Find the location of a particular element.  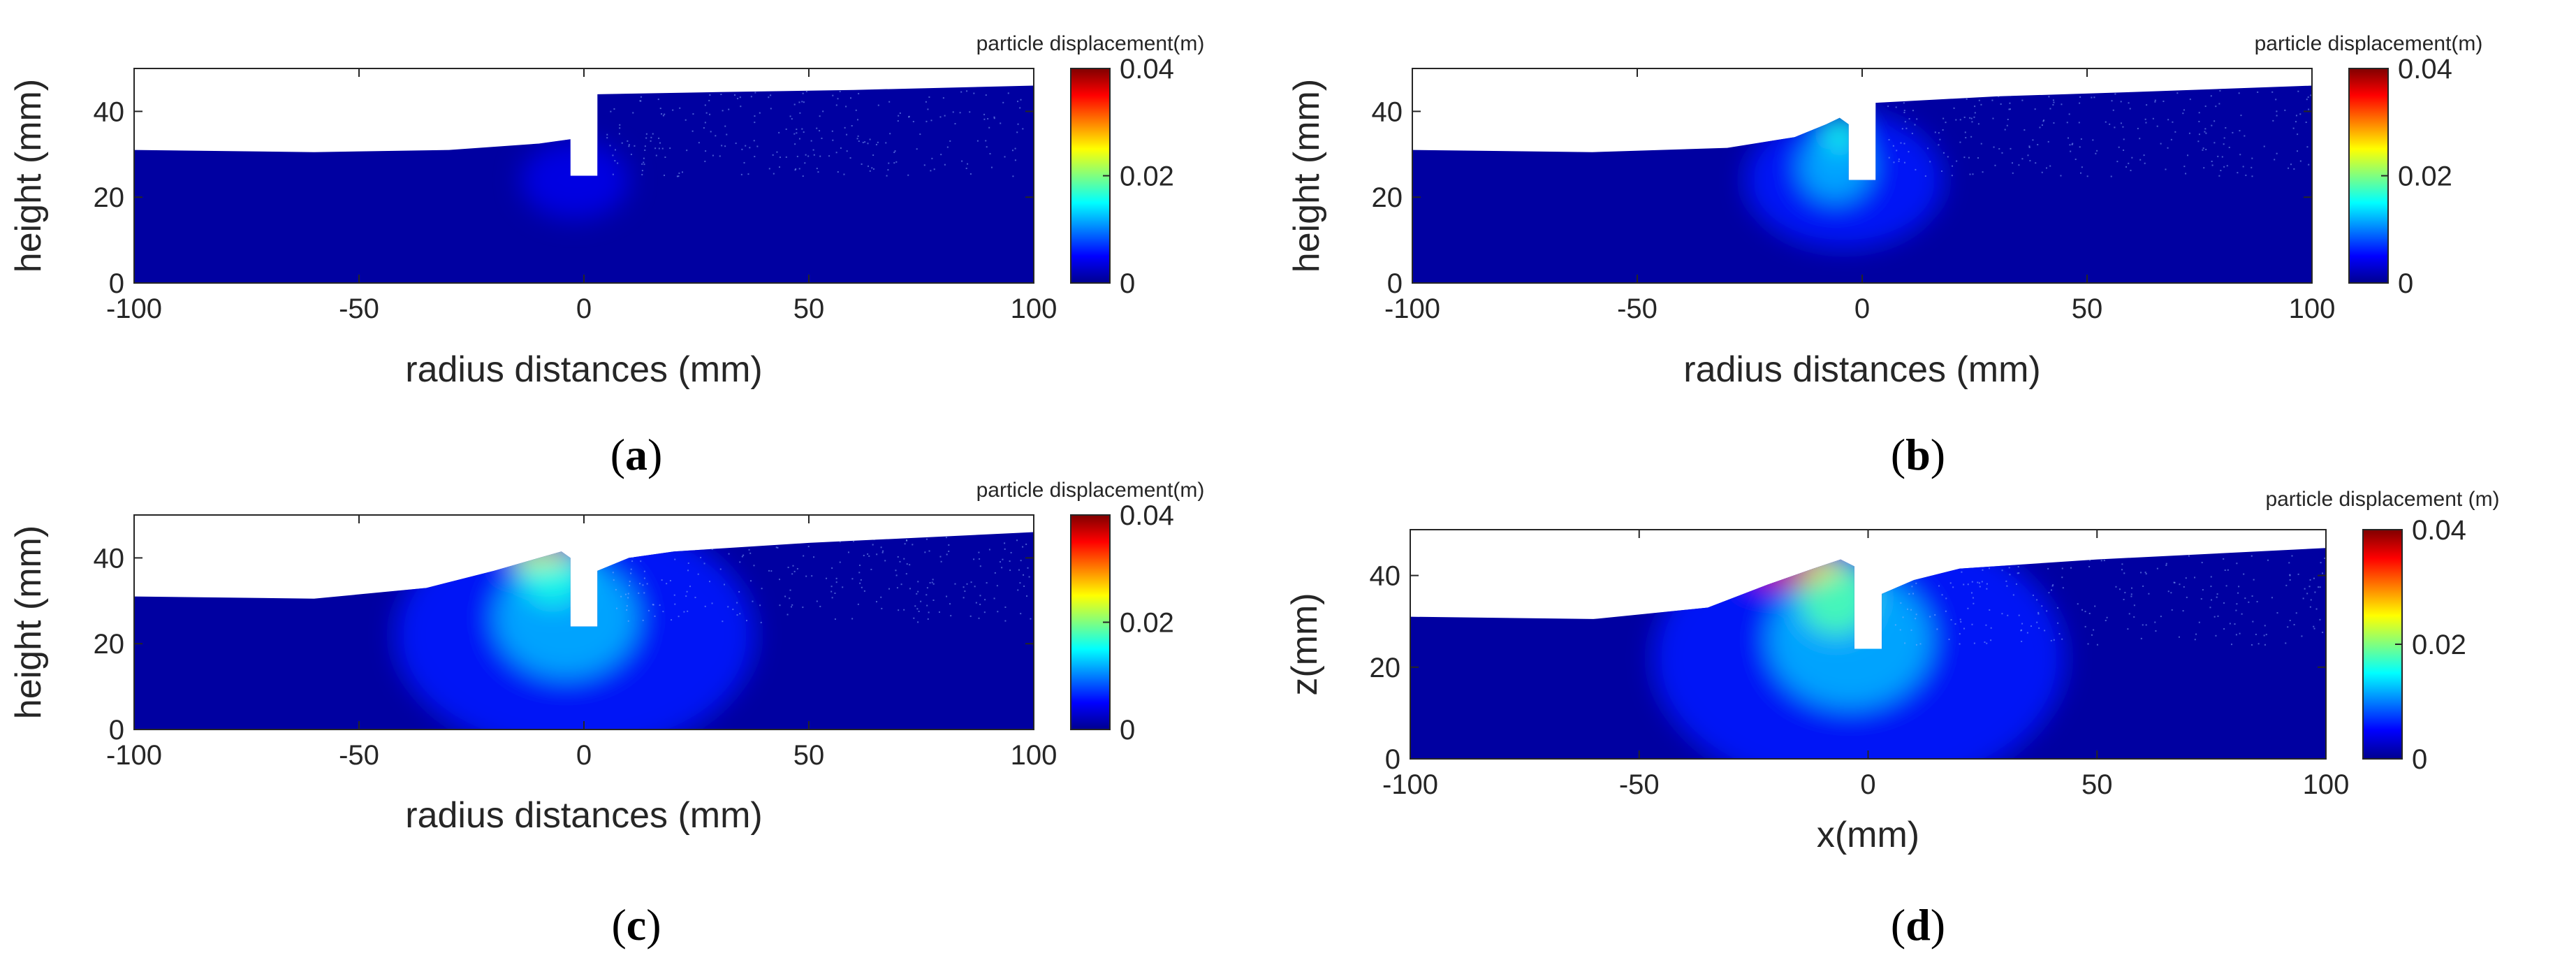

y-axis-label: z(mm) is located at coordinates (1305, 644).